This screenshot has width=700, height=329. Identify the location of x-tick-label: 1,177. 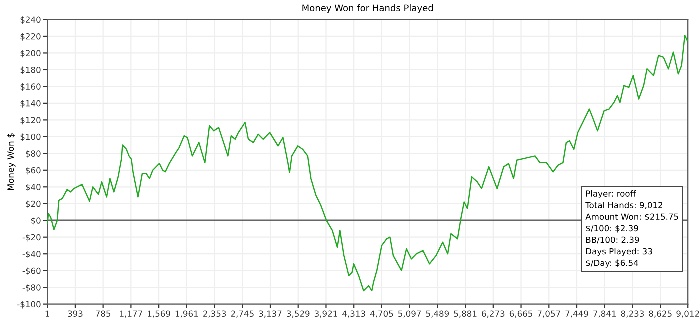
(131, 314).